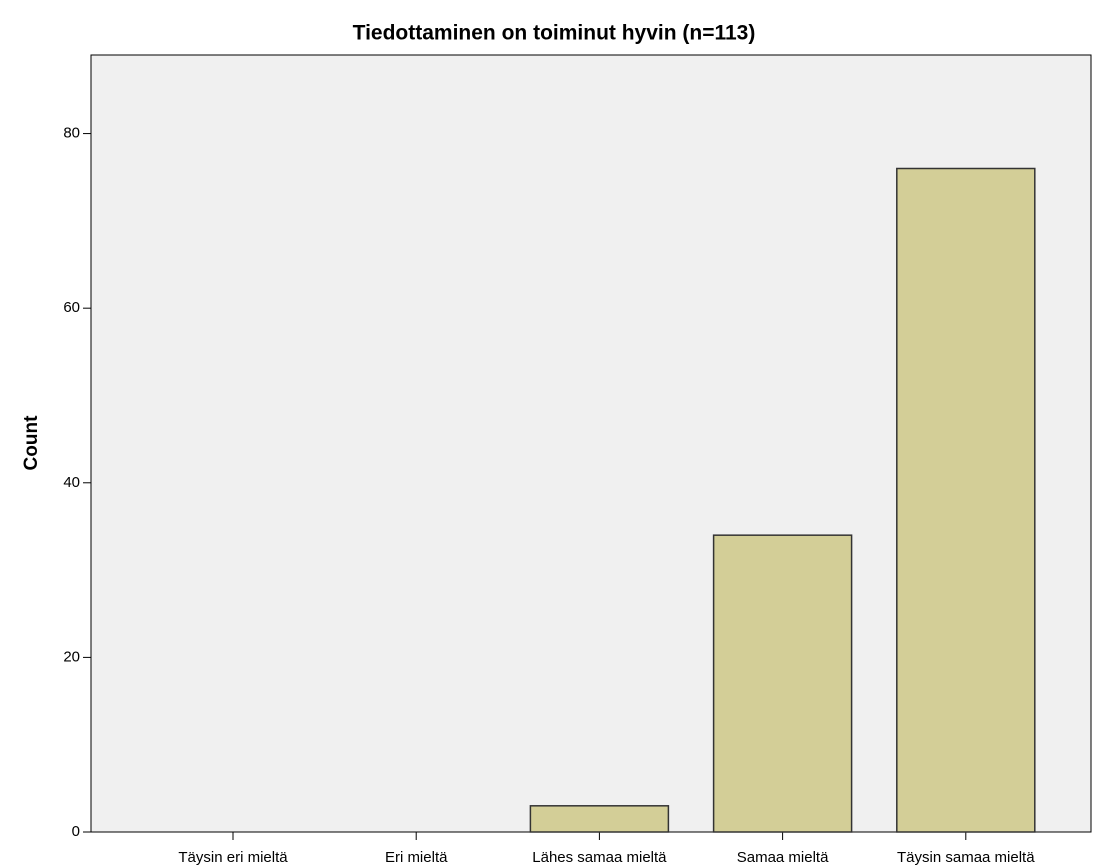  Describe the element at coordinates (31, 443) in the screenshot. I see `y-axis-label: Count` at that location.